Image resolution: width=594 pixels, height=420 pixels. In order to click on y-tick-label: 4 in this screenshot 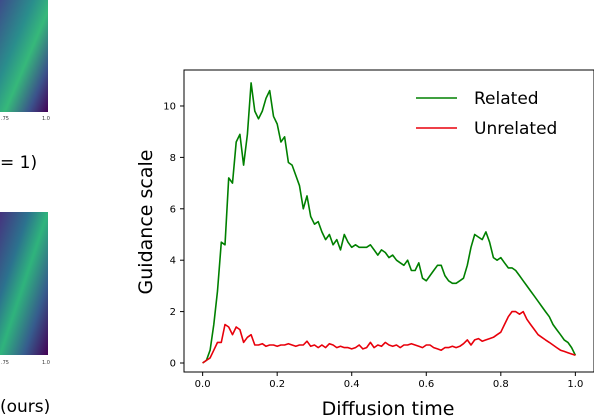, I will do `click(173, 261)`.